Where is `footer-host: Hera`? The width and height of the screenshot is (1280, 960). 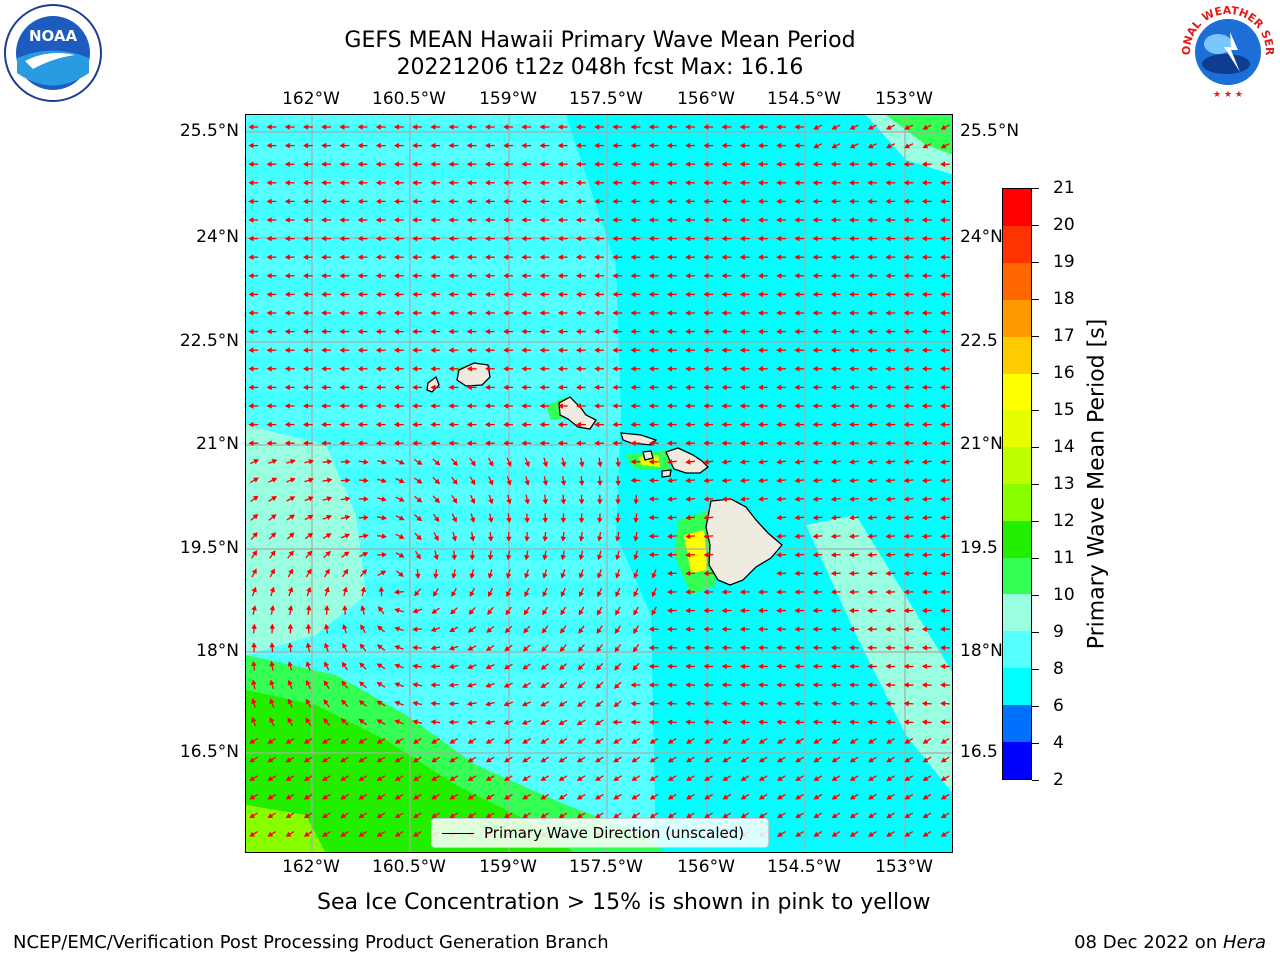
footer-host: Hera is located at coordinates (1244, 942).